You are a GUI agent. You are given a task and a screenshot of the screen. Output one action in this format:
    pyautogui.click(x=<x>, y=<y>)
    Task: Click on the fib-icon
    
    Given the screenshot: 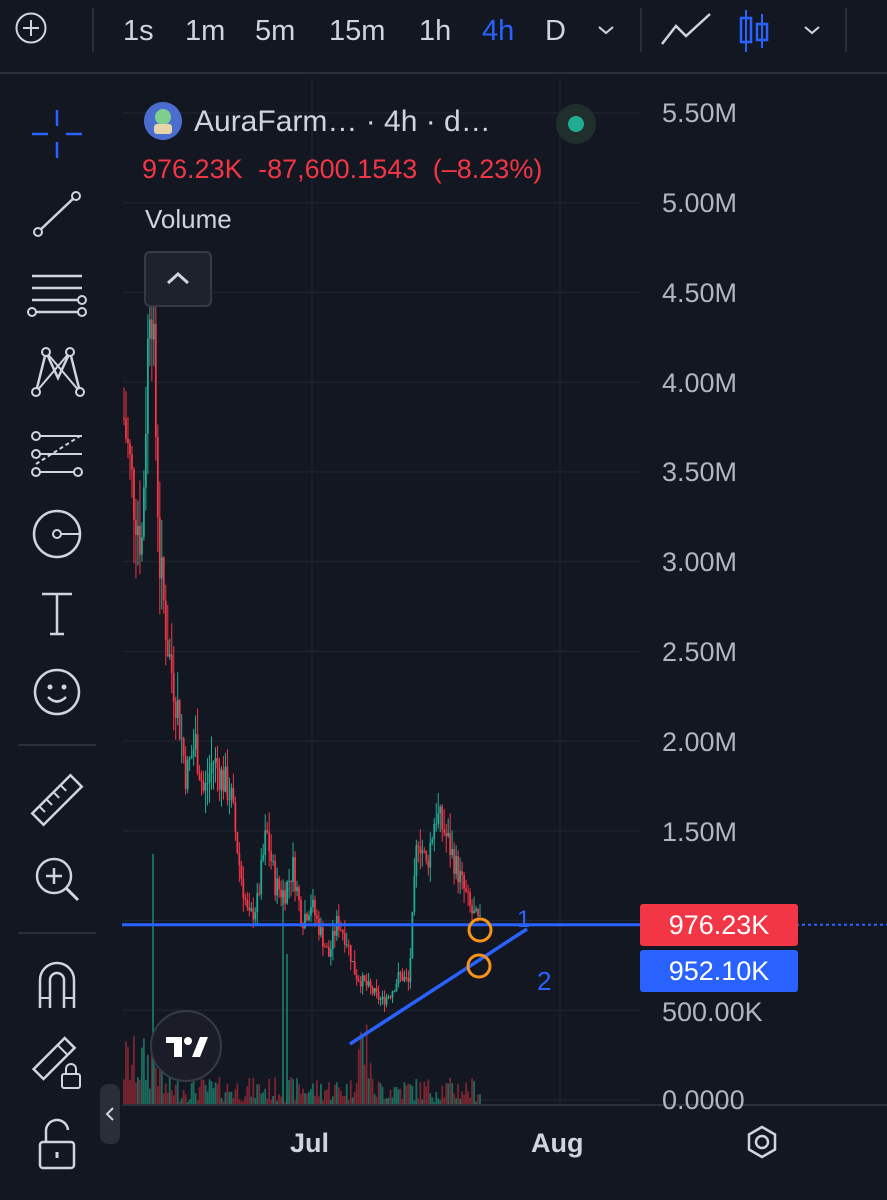 What is the action you would take?
    pyautogui.click(x=57, y=454)
    